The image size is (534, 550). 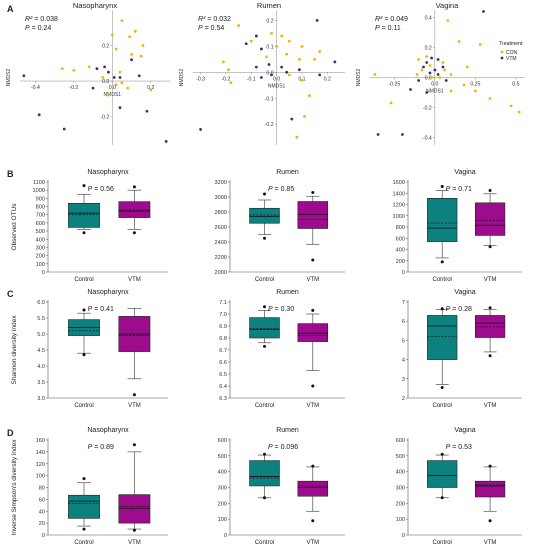 What do you see at coordinates (459, 189) in the screenshot?
I see `stat-p: P = 0.71` at bounding box center [459, 189].